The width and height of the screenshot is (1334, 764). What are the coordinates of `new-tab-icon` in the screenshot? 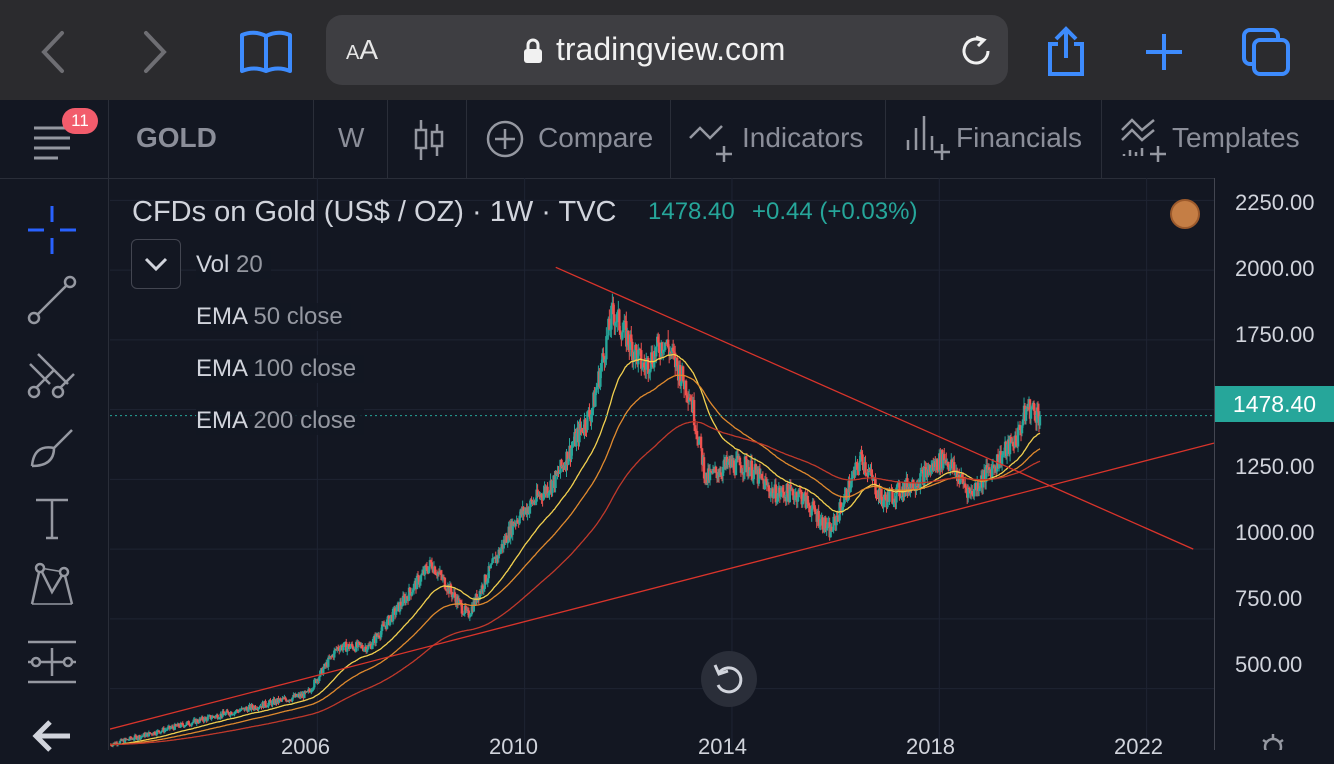 It's located at (1164, 52).